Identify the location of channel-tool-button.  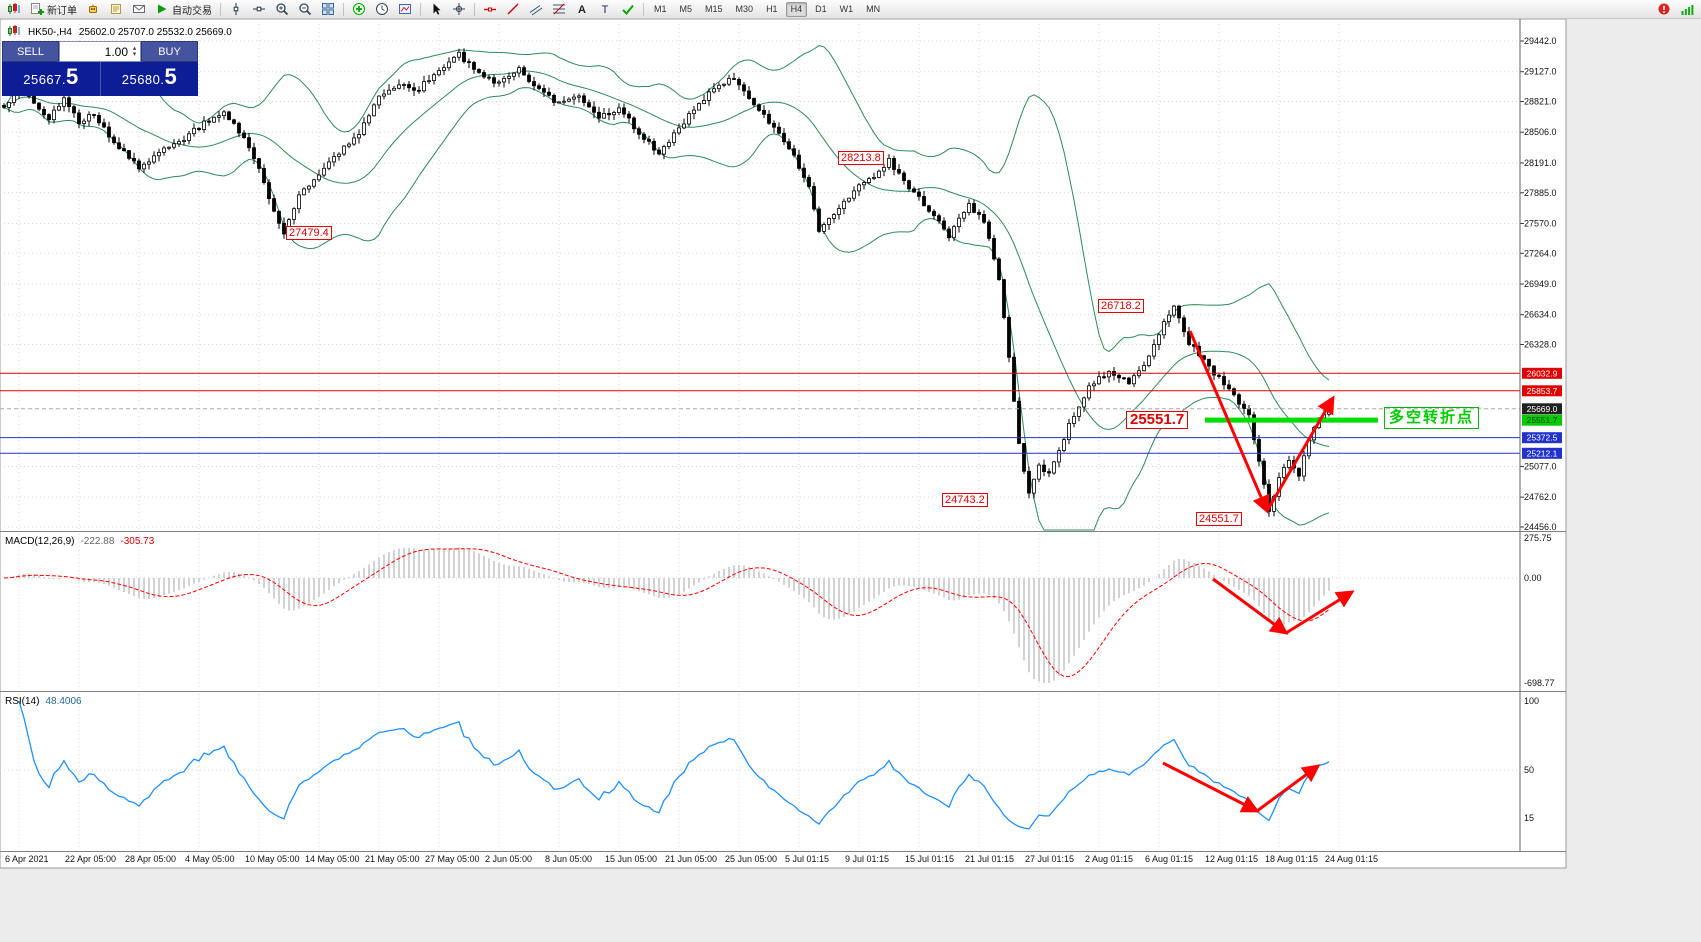
(536, 9).